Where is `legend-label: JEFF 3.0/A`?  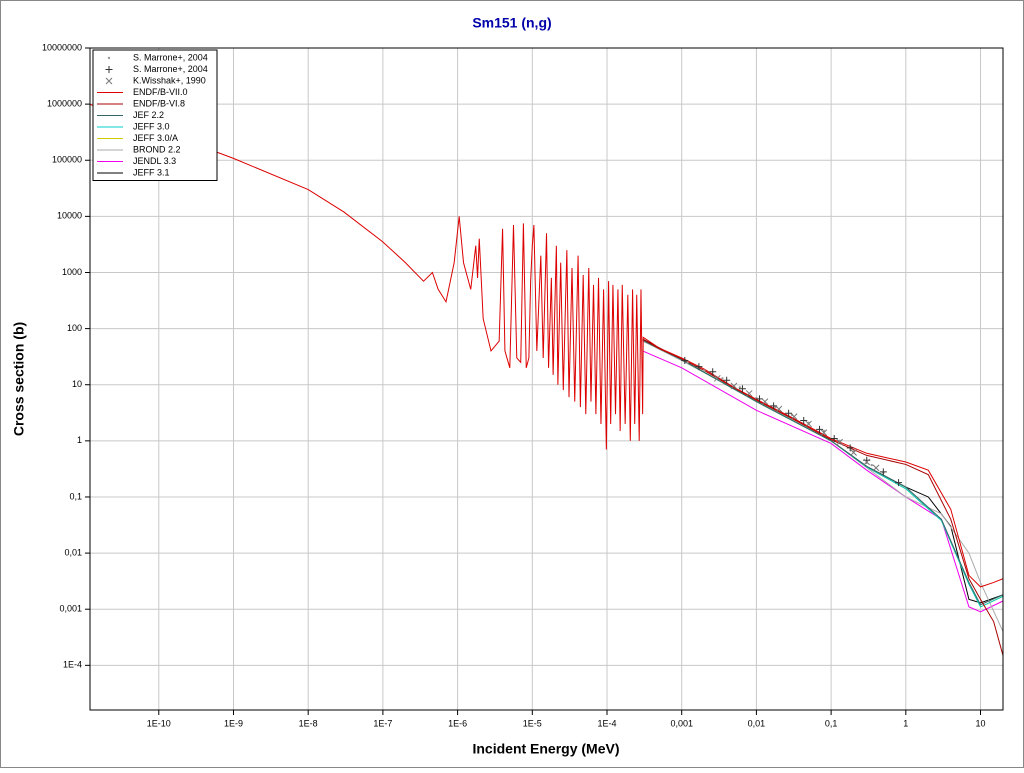
legend-label: JEFF 3.0/A is located at coordinates (155, 138).